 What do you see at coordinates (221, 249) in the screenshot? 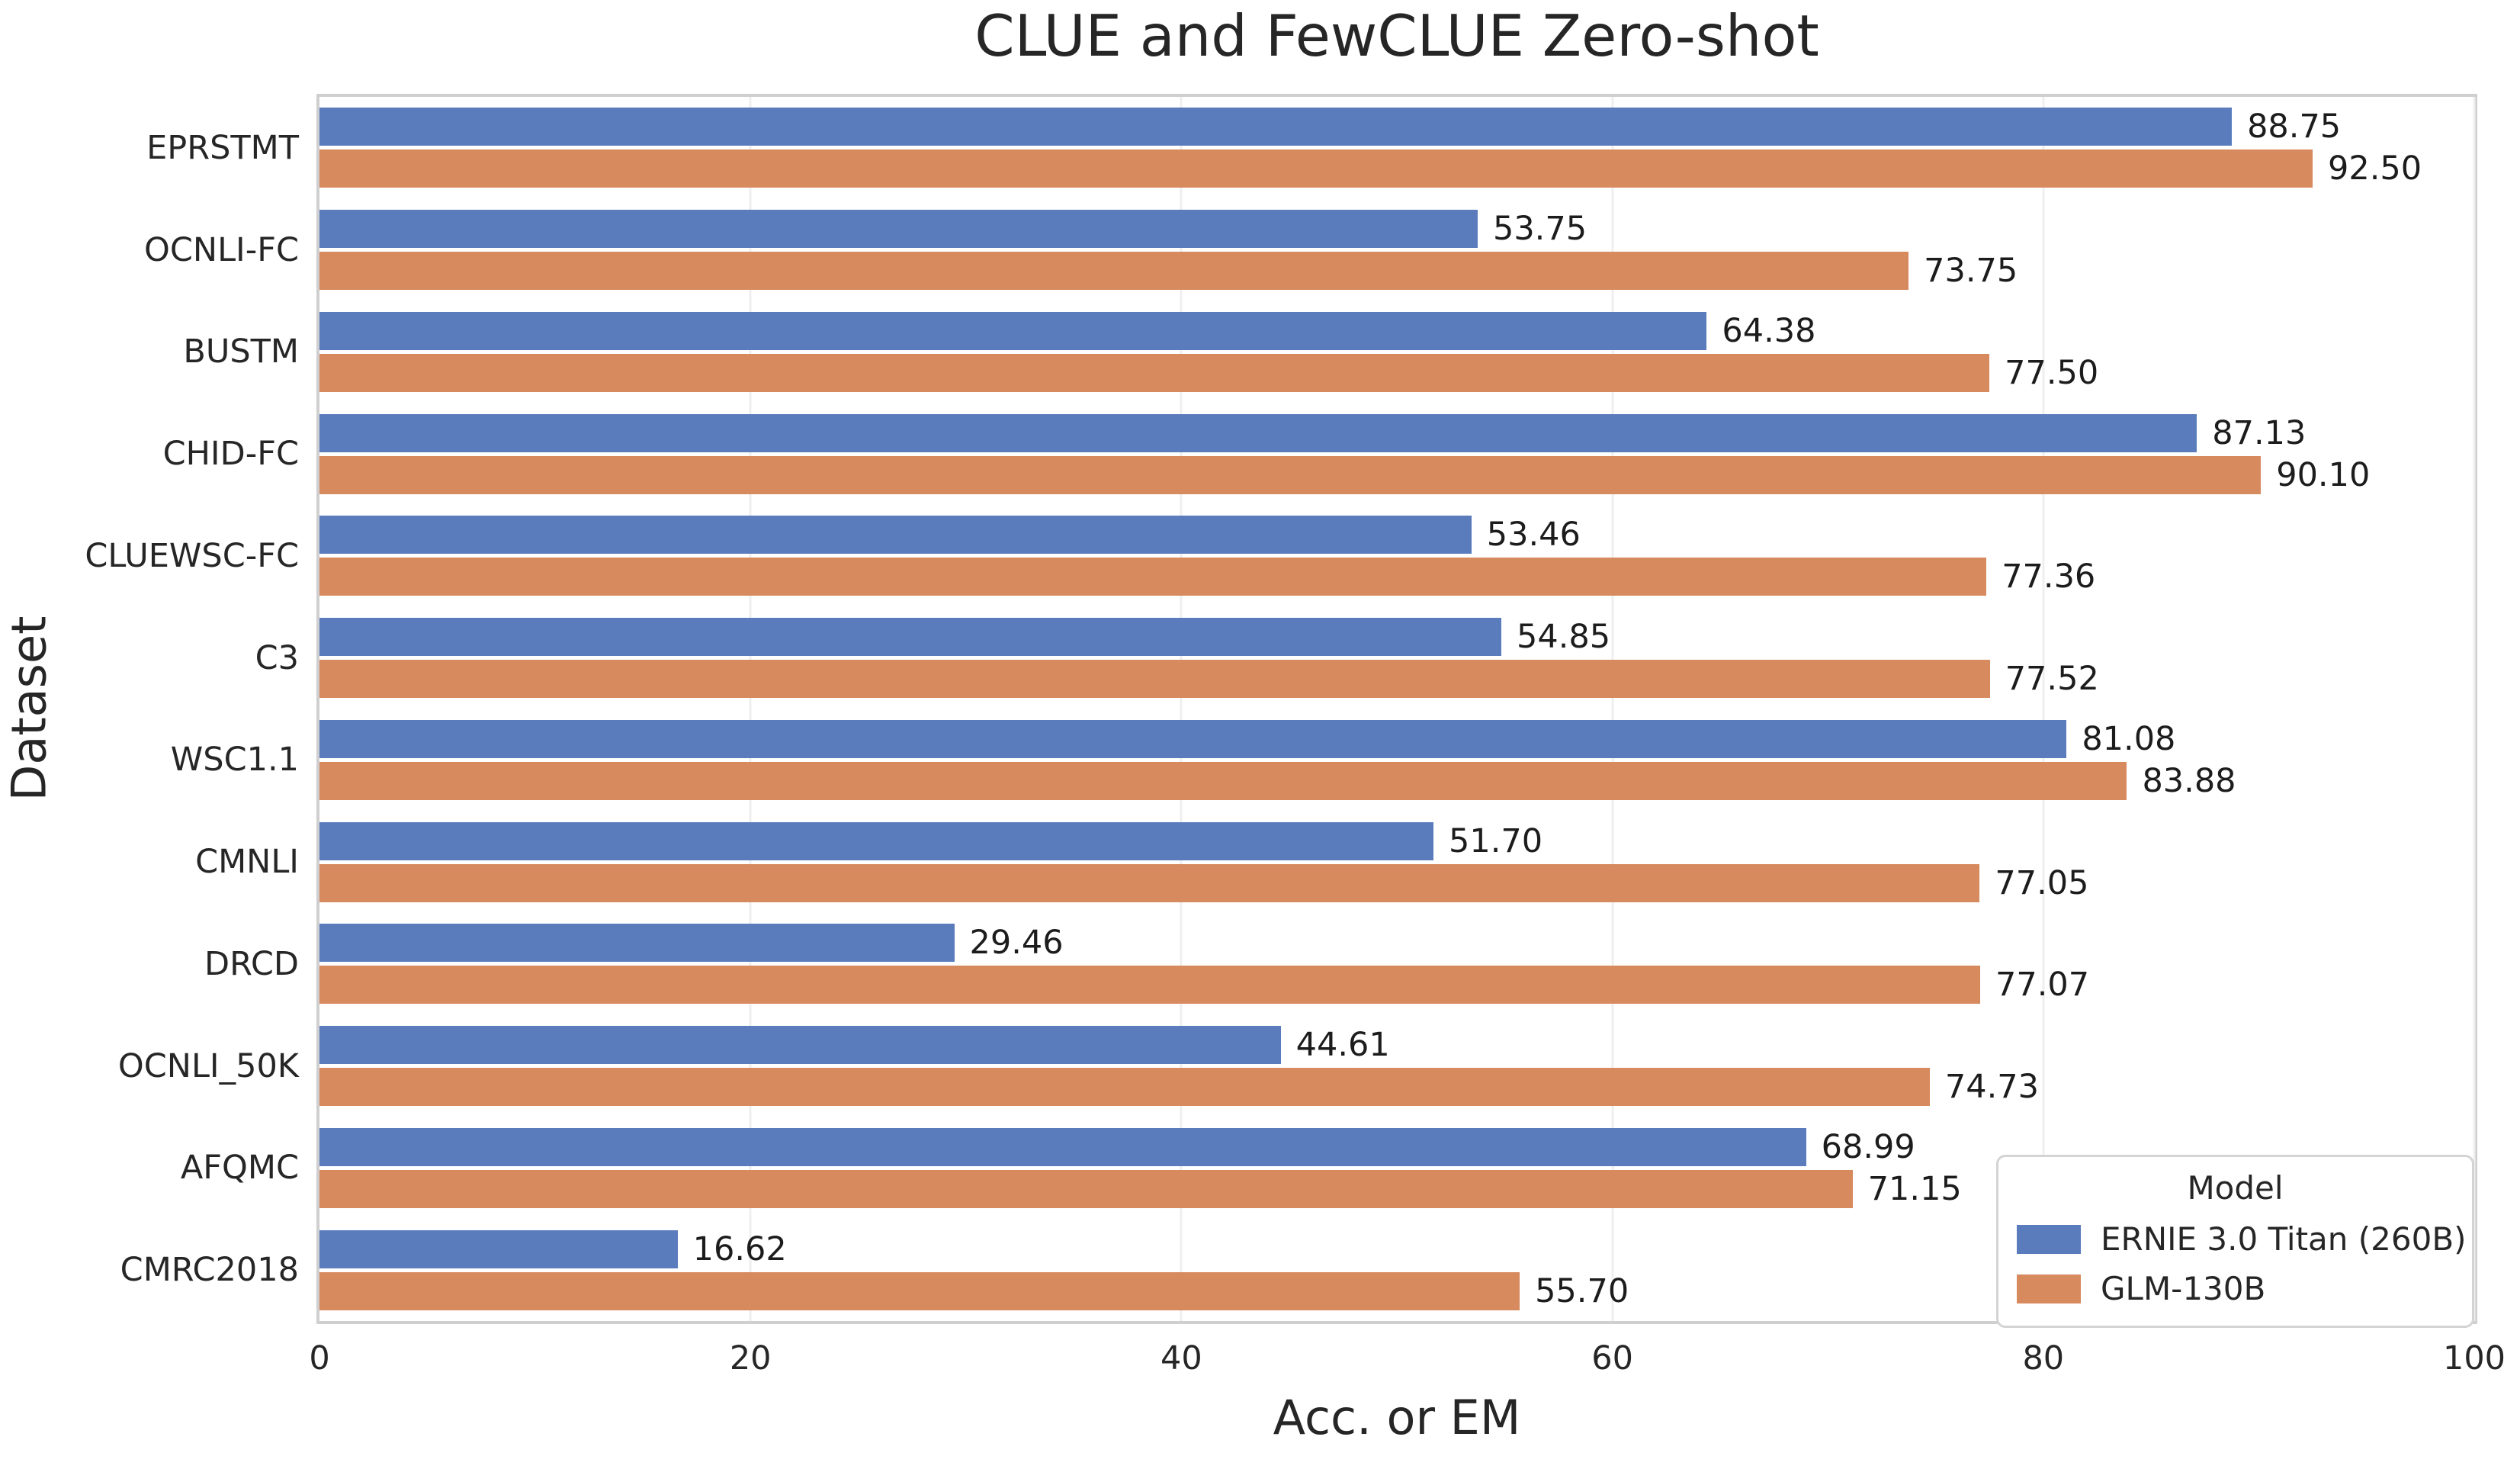
I see `y-tick-label: OCNLI-FC` at bounding box center [221, 249].